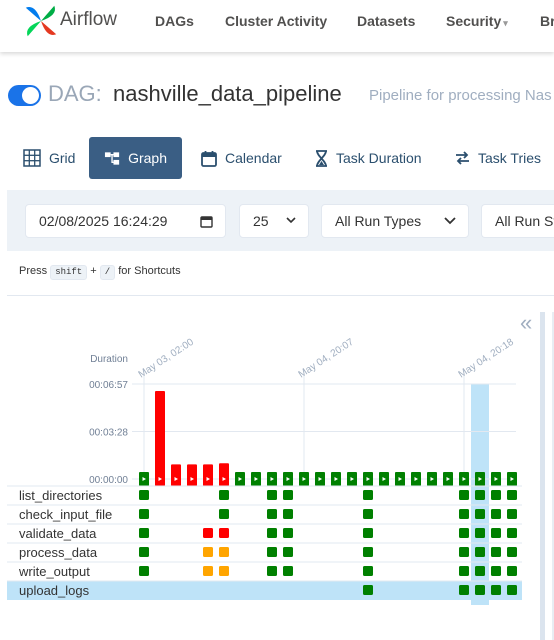  What do you see at coordinates (542, 476) in the screenshot?
I see `panel-resize-handle` at bounding box center [542, 476].